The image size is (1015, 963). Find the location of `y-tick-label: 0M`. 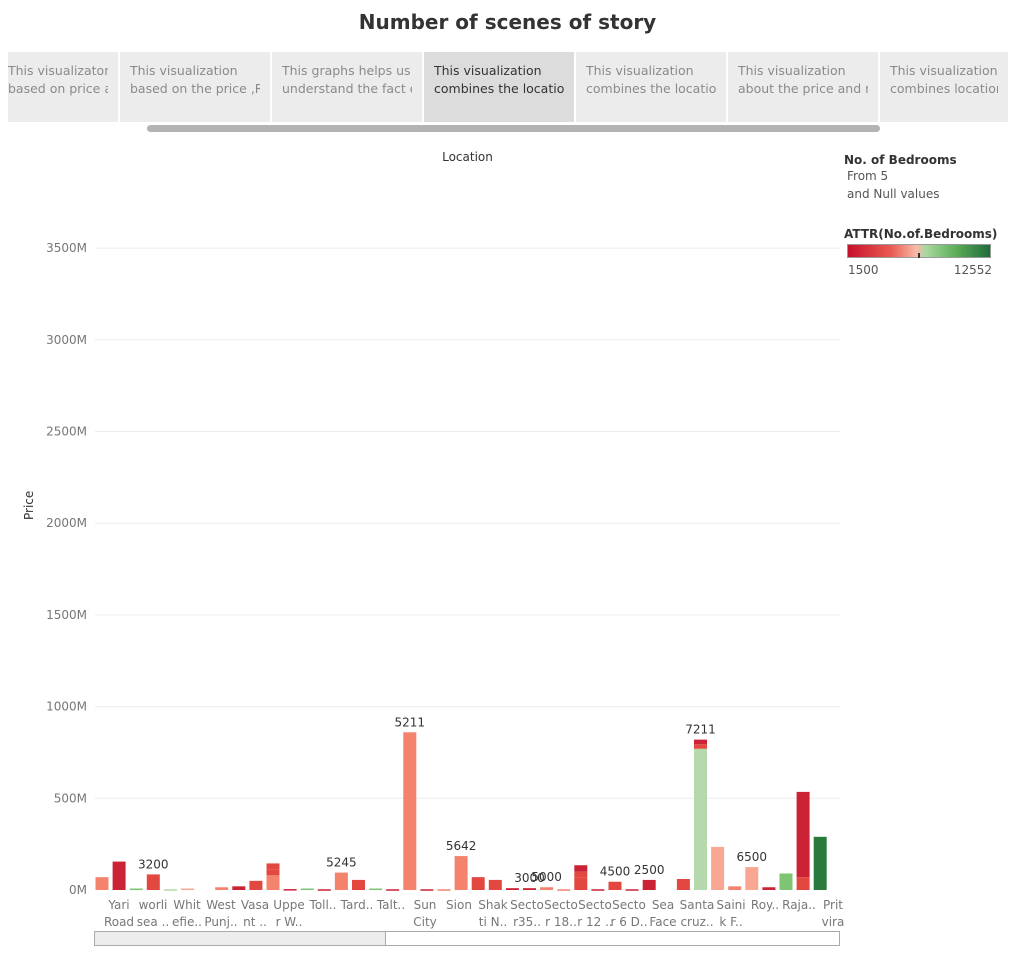

y-tick-label: 0M is located at coordinates (78, 890).